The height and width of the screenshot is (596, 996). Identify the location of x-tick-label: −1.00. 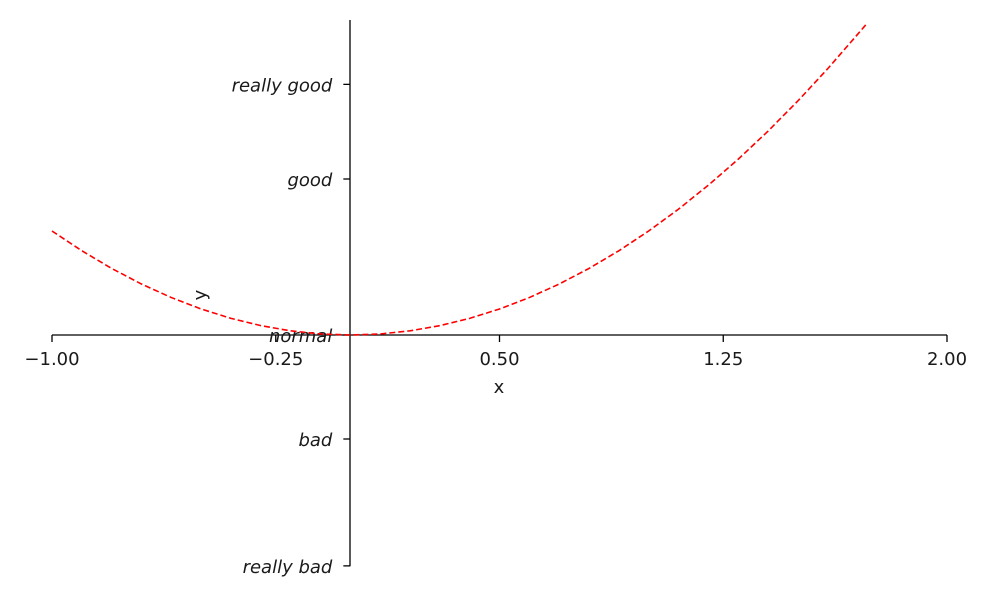
(51, 359).